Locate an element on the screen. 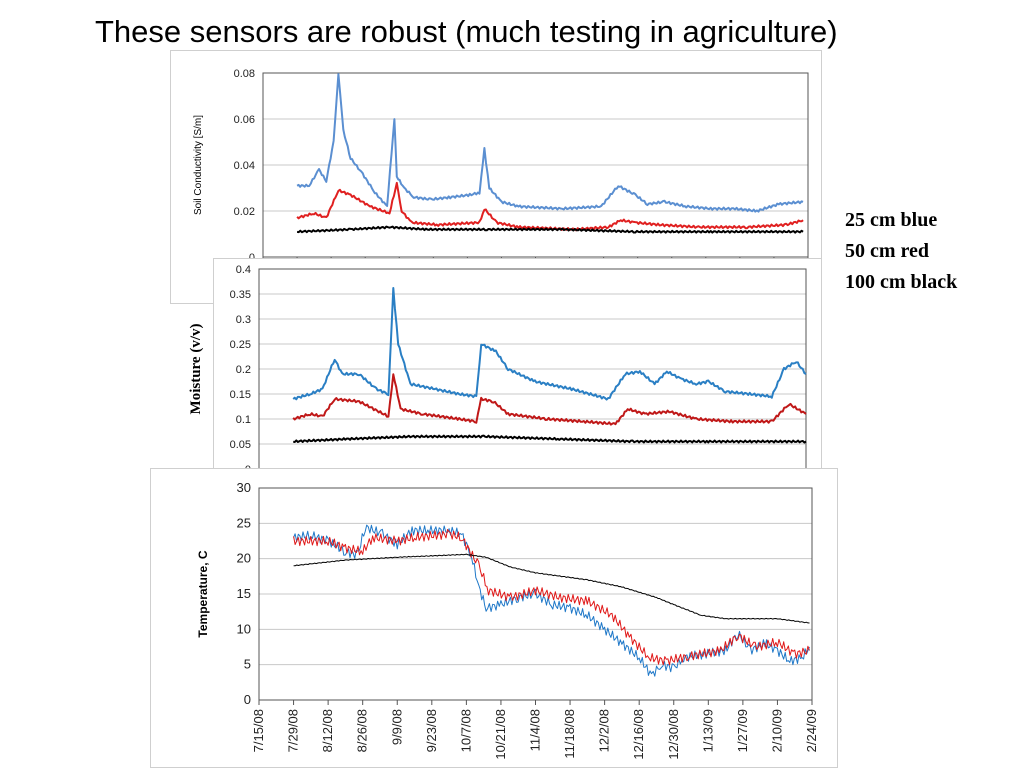 This screenshot has width=1024, height=768. legend-50cm: 50 cm red is located at coordinates (887, 251).